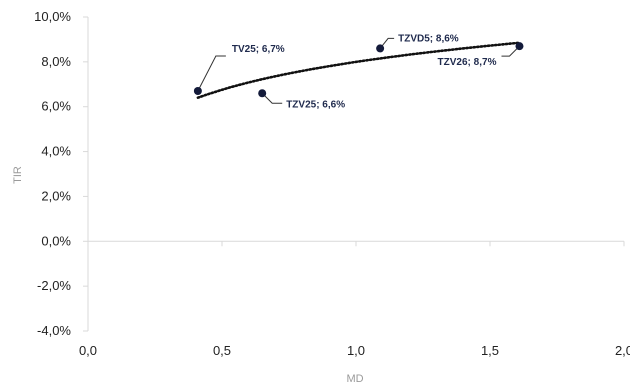 The image size is (630, 382). I want to click on data-label: TZV25; 6,6%, so click(315, 104).